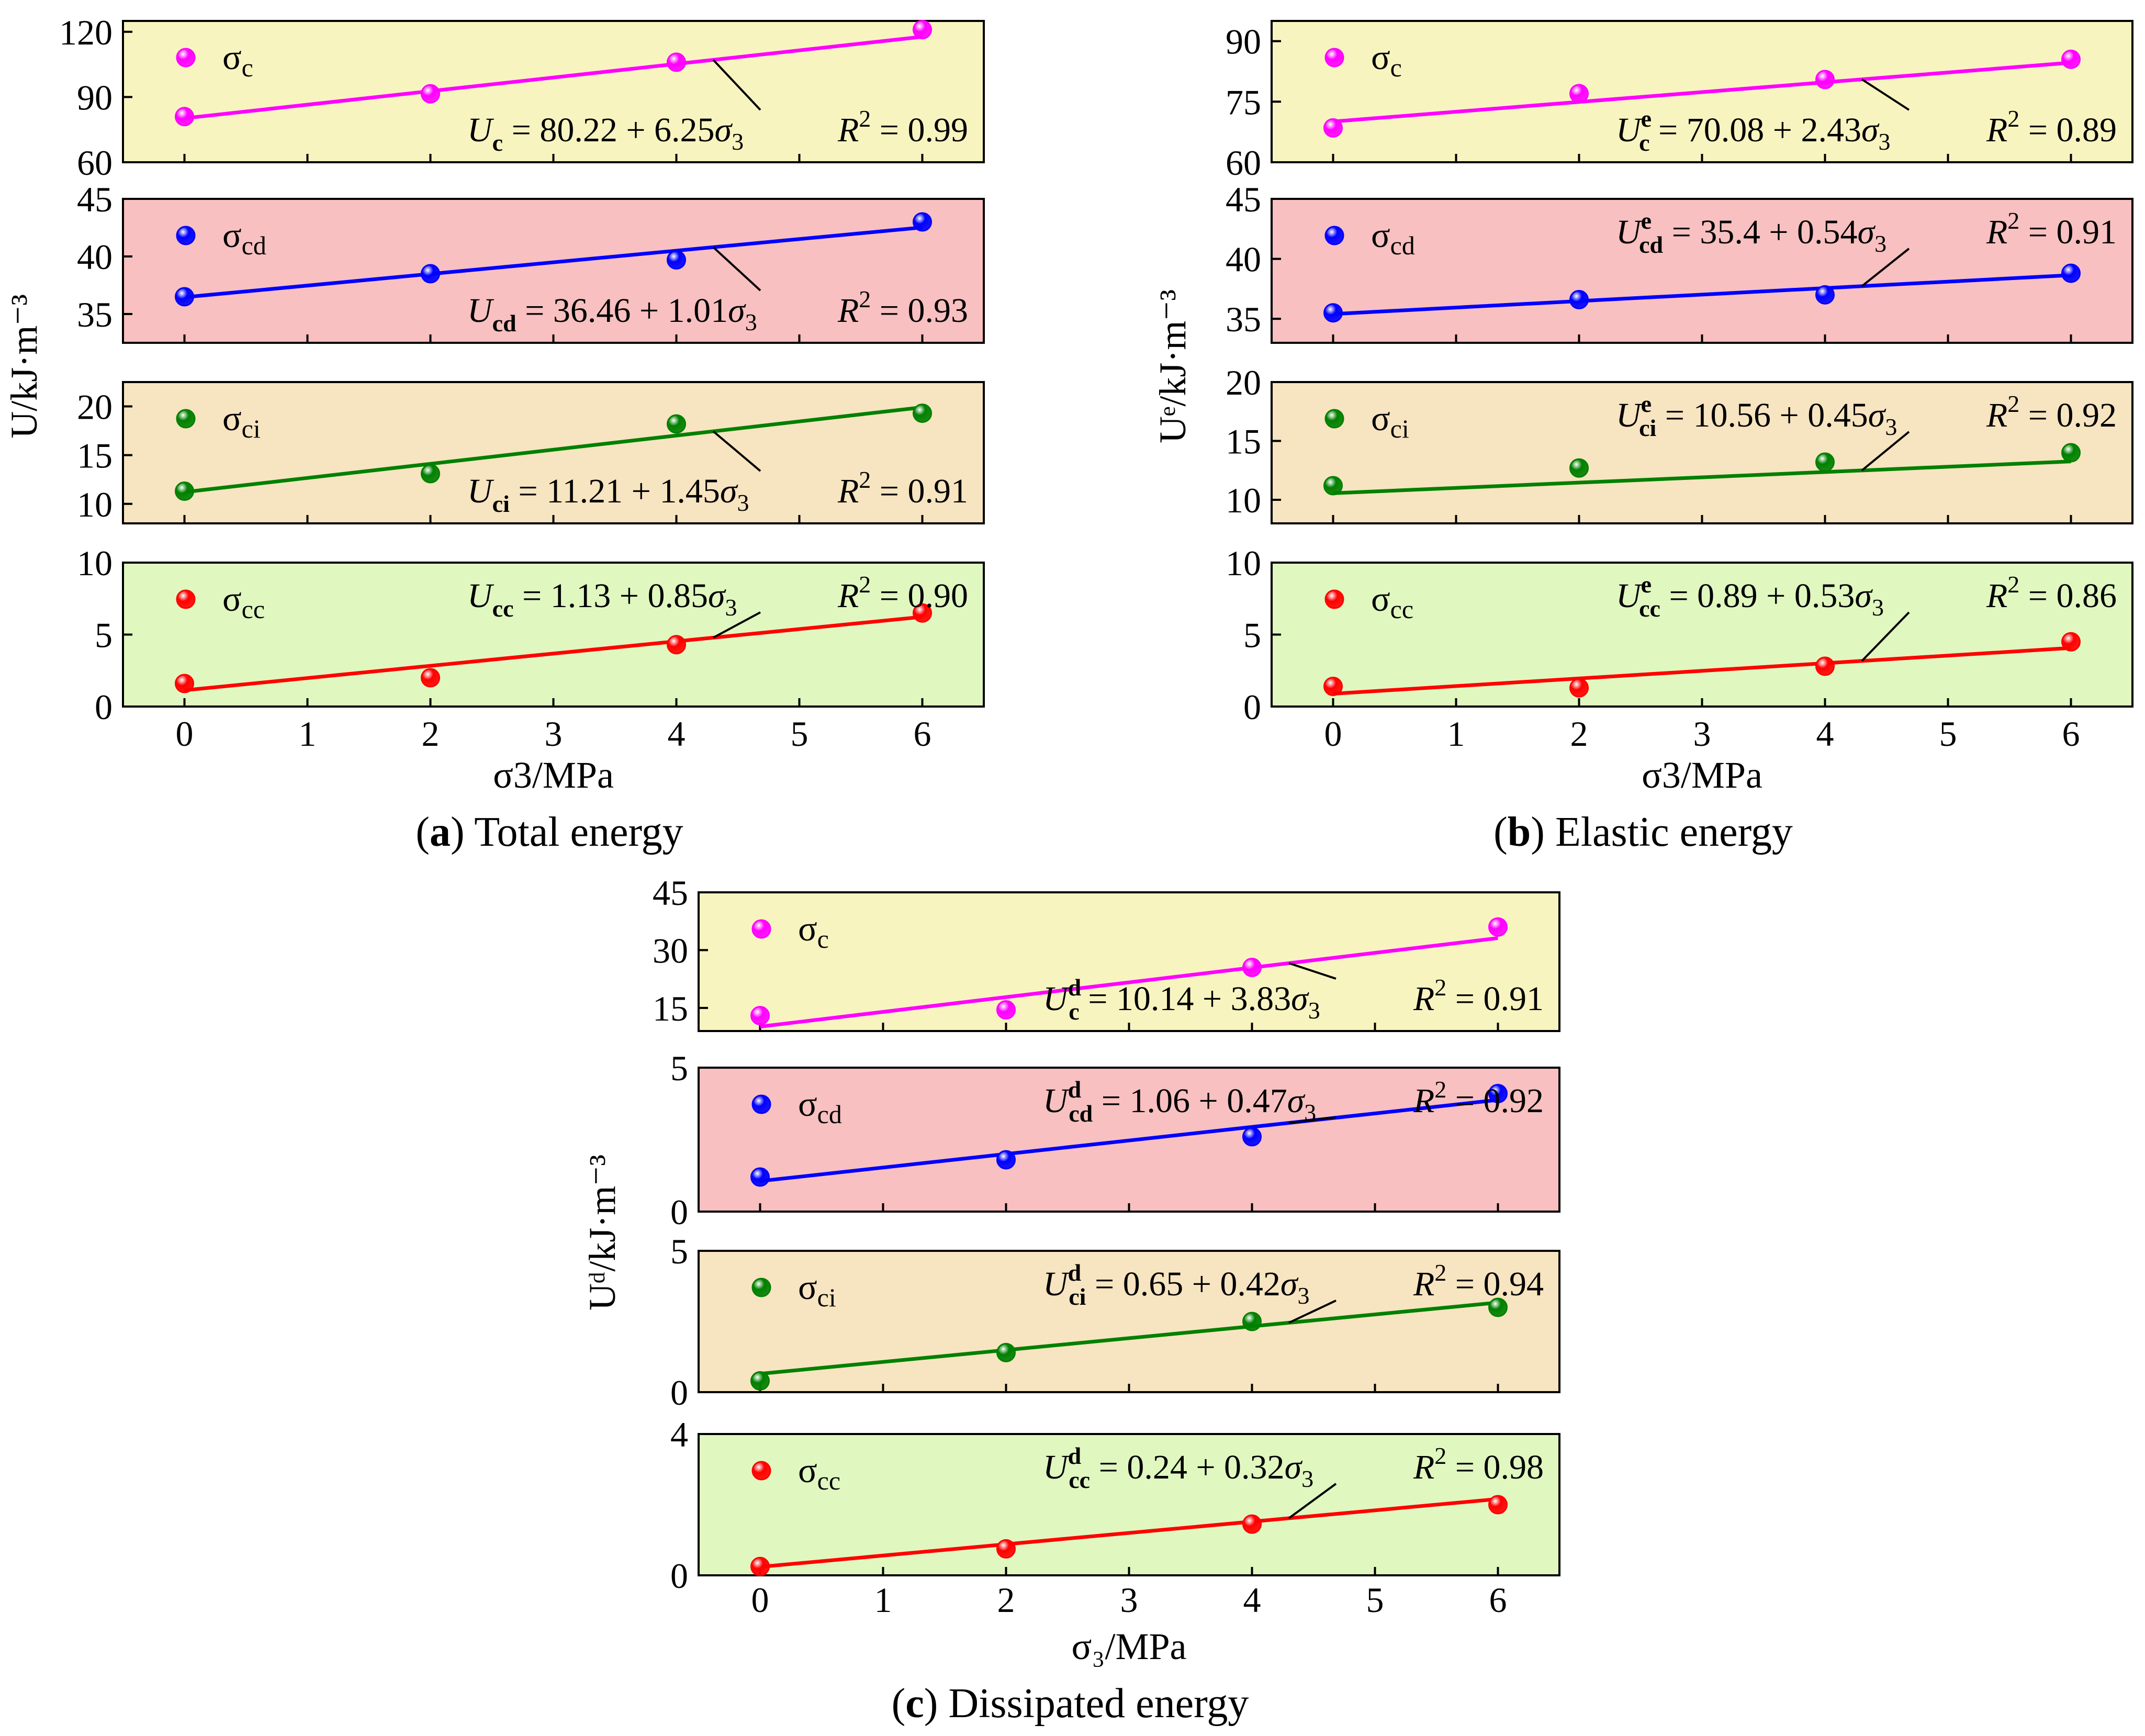 This screenshot has height=1736, width=2145. I want to click on y-tick-label: 75, so click(1243, 102).